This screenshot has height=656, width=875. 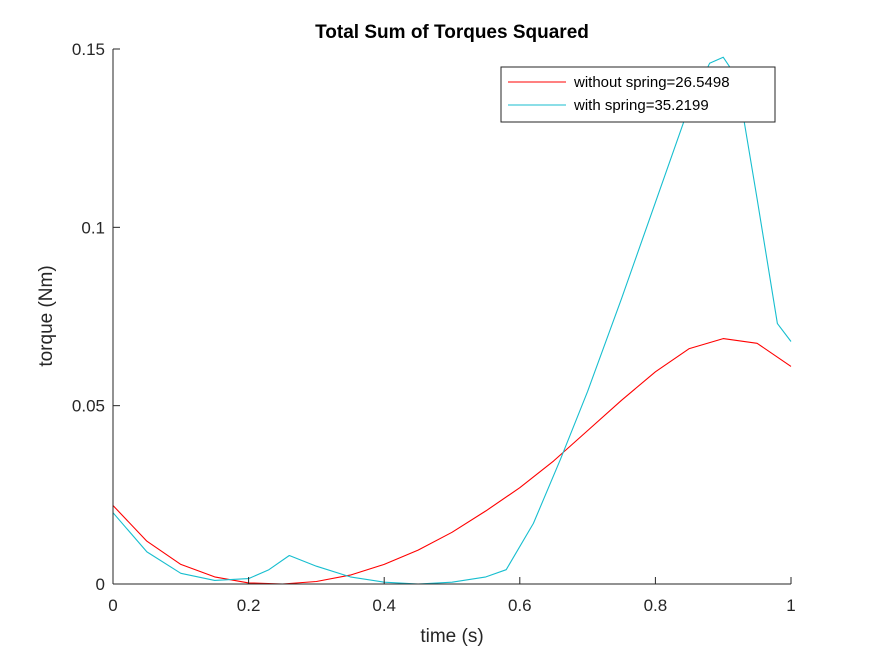 I want to click on x-tick-label: 0.4, so click(x=384, y=605).